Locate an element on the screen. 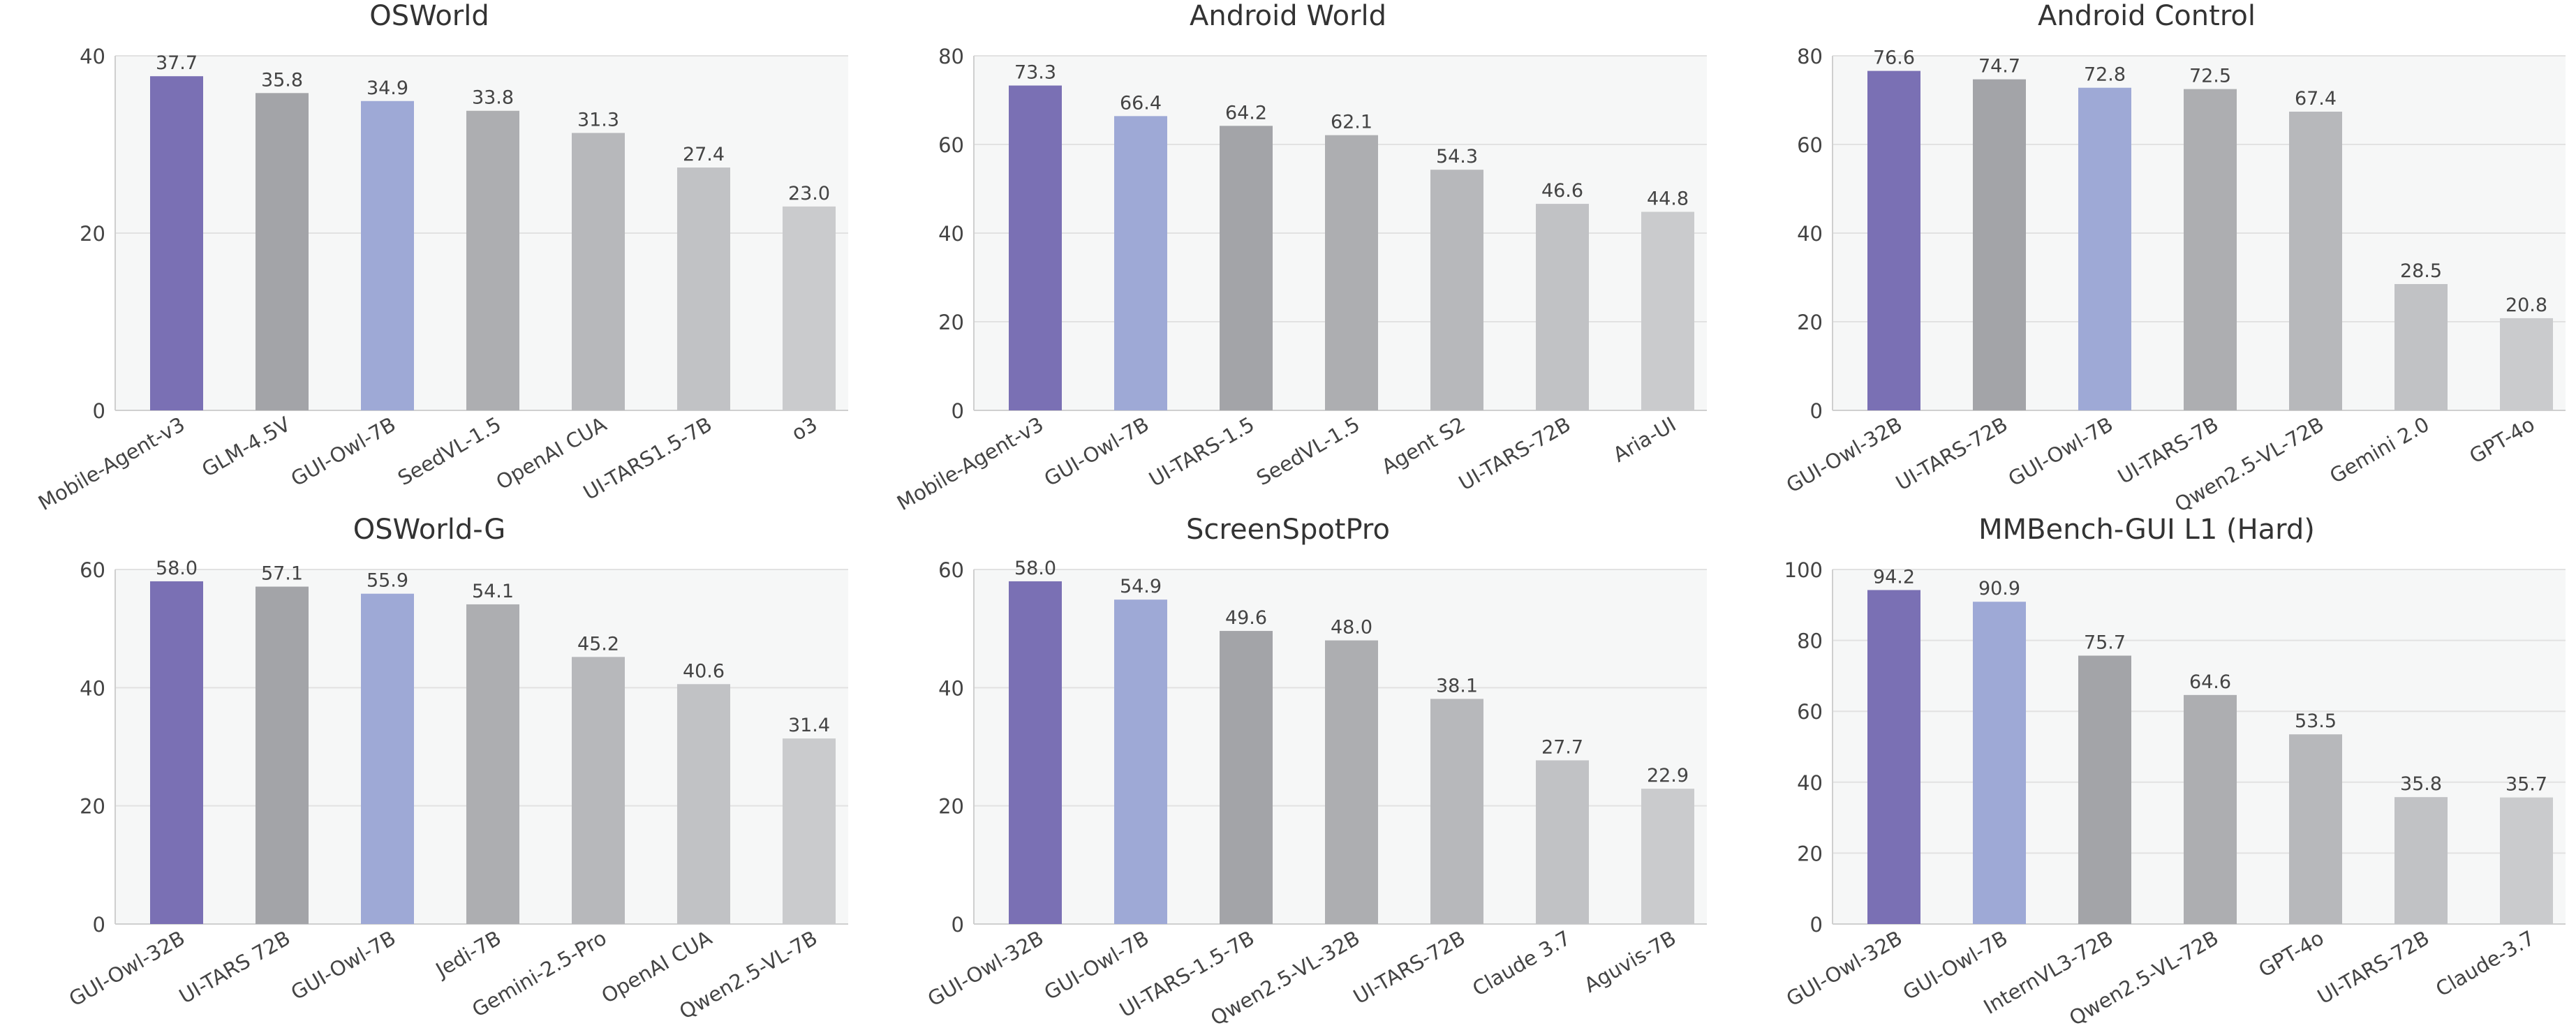 This screenshot has height=1028, width=2576. x-tick-label: GLM-4.5V is located at coordinates (246, 447).